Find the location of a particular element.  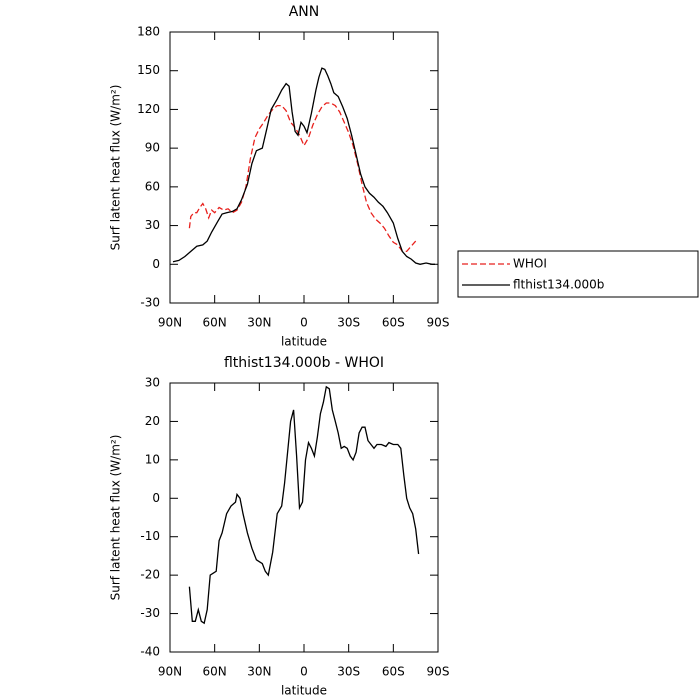

y-tick-label: 180 is located at coordinates (148, 32).